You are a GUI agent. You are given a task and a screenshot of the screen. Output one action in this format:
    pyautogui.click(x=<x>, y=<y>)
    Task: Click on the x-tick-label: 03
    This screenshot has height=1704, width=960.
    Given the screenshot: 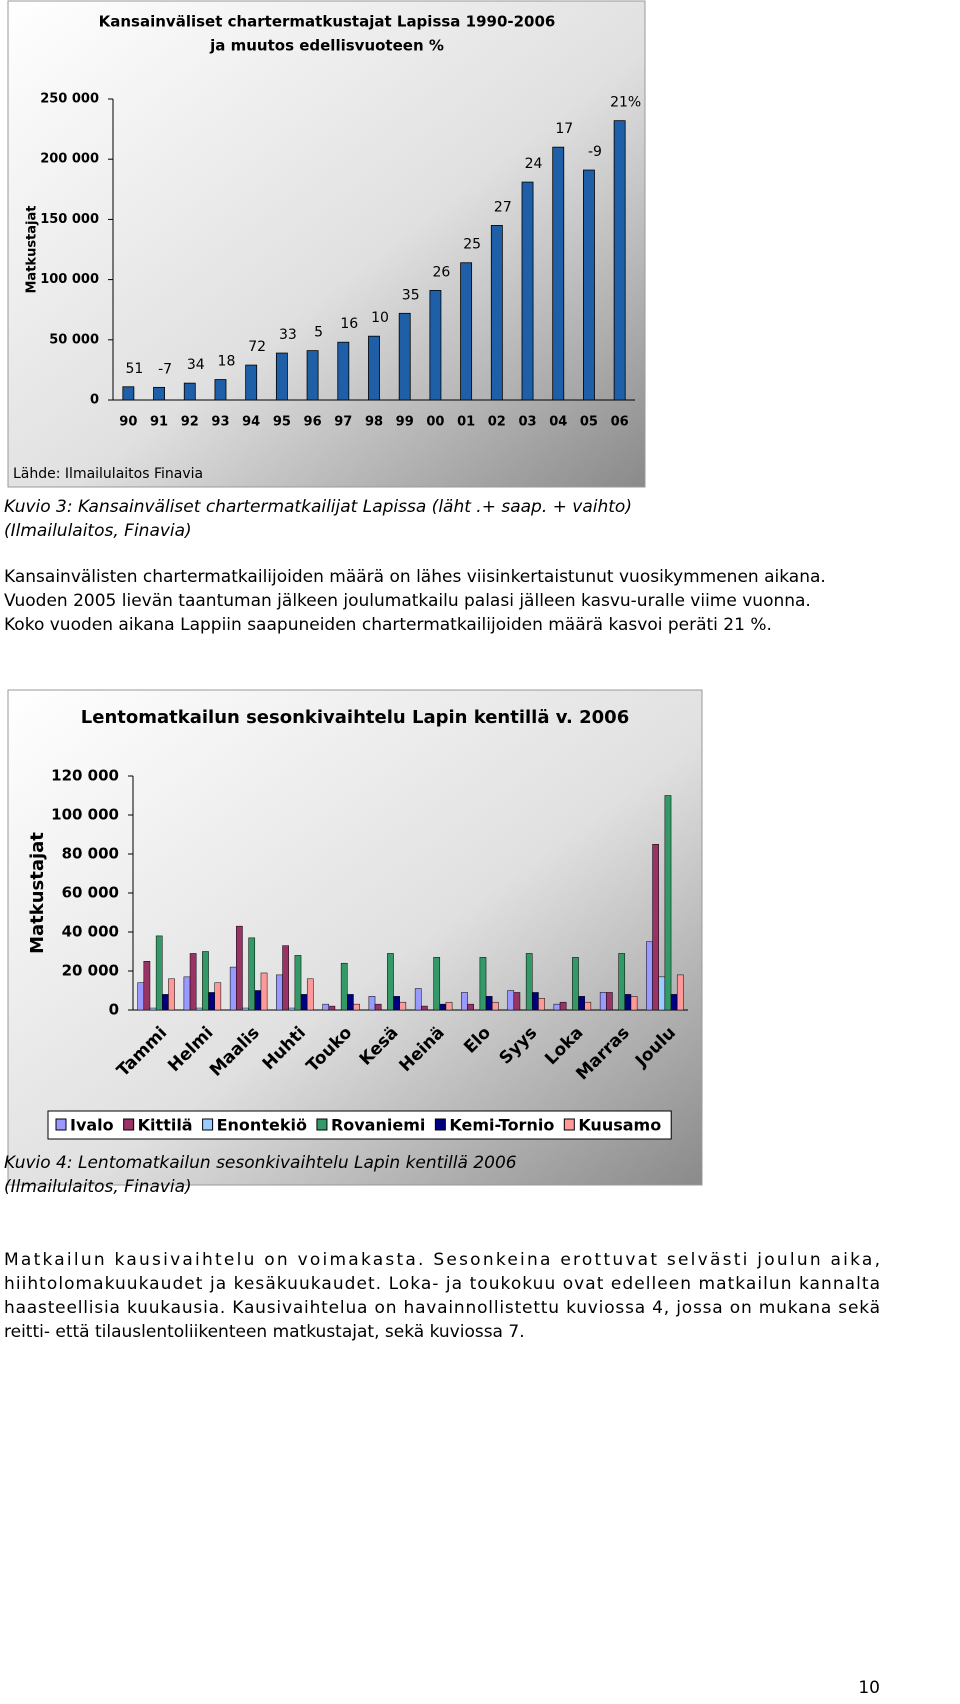 What is the action you would take?
    pyautogui.click(x=527, y=422)
    